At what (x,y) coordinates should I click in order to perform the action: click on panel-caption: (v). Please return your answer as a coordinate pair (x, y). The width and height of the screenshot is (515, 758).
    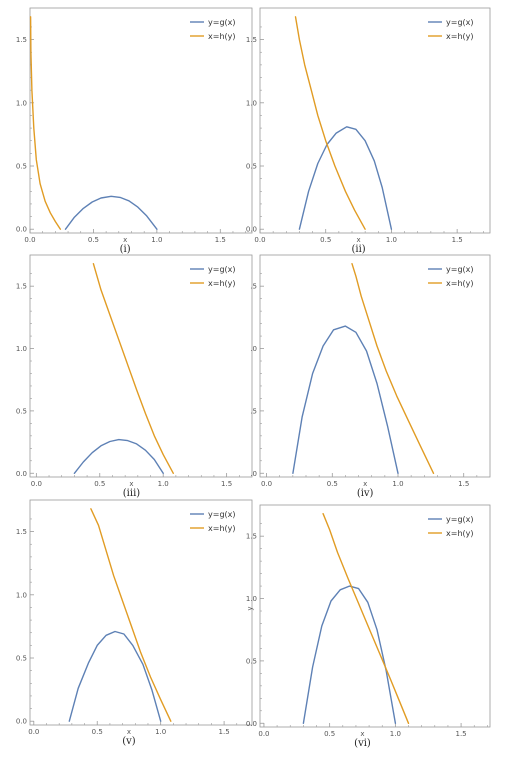
    Looking at the image, I should click on (129, 741).